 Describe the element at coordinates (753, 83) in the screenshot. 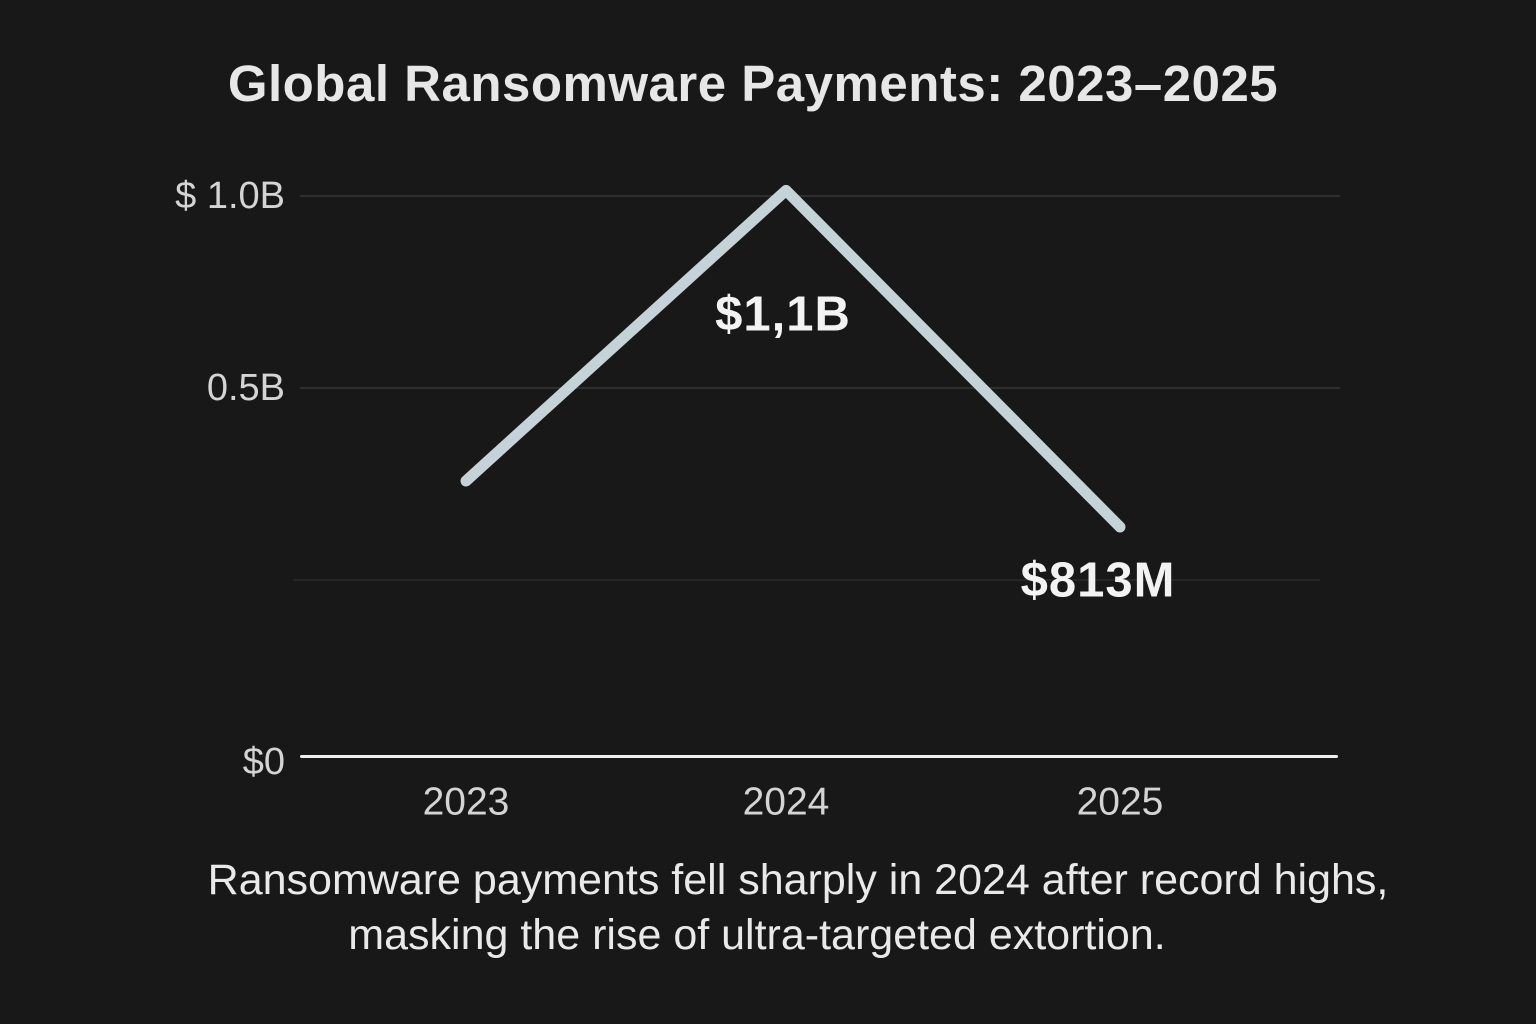

I see `chart-title: Global Ransomware Payments: 2023–2025` at that location.